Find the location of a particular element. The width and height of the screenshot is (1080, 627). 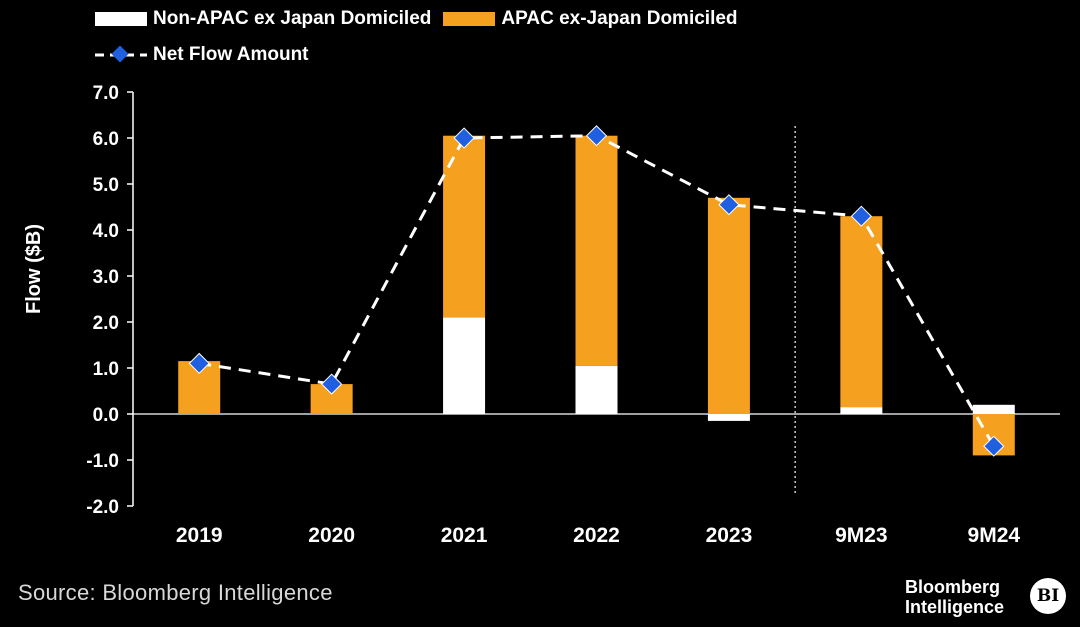

bar-apac-9m23 is located at coordinates (861, 312).